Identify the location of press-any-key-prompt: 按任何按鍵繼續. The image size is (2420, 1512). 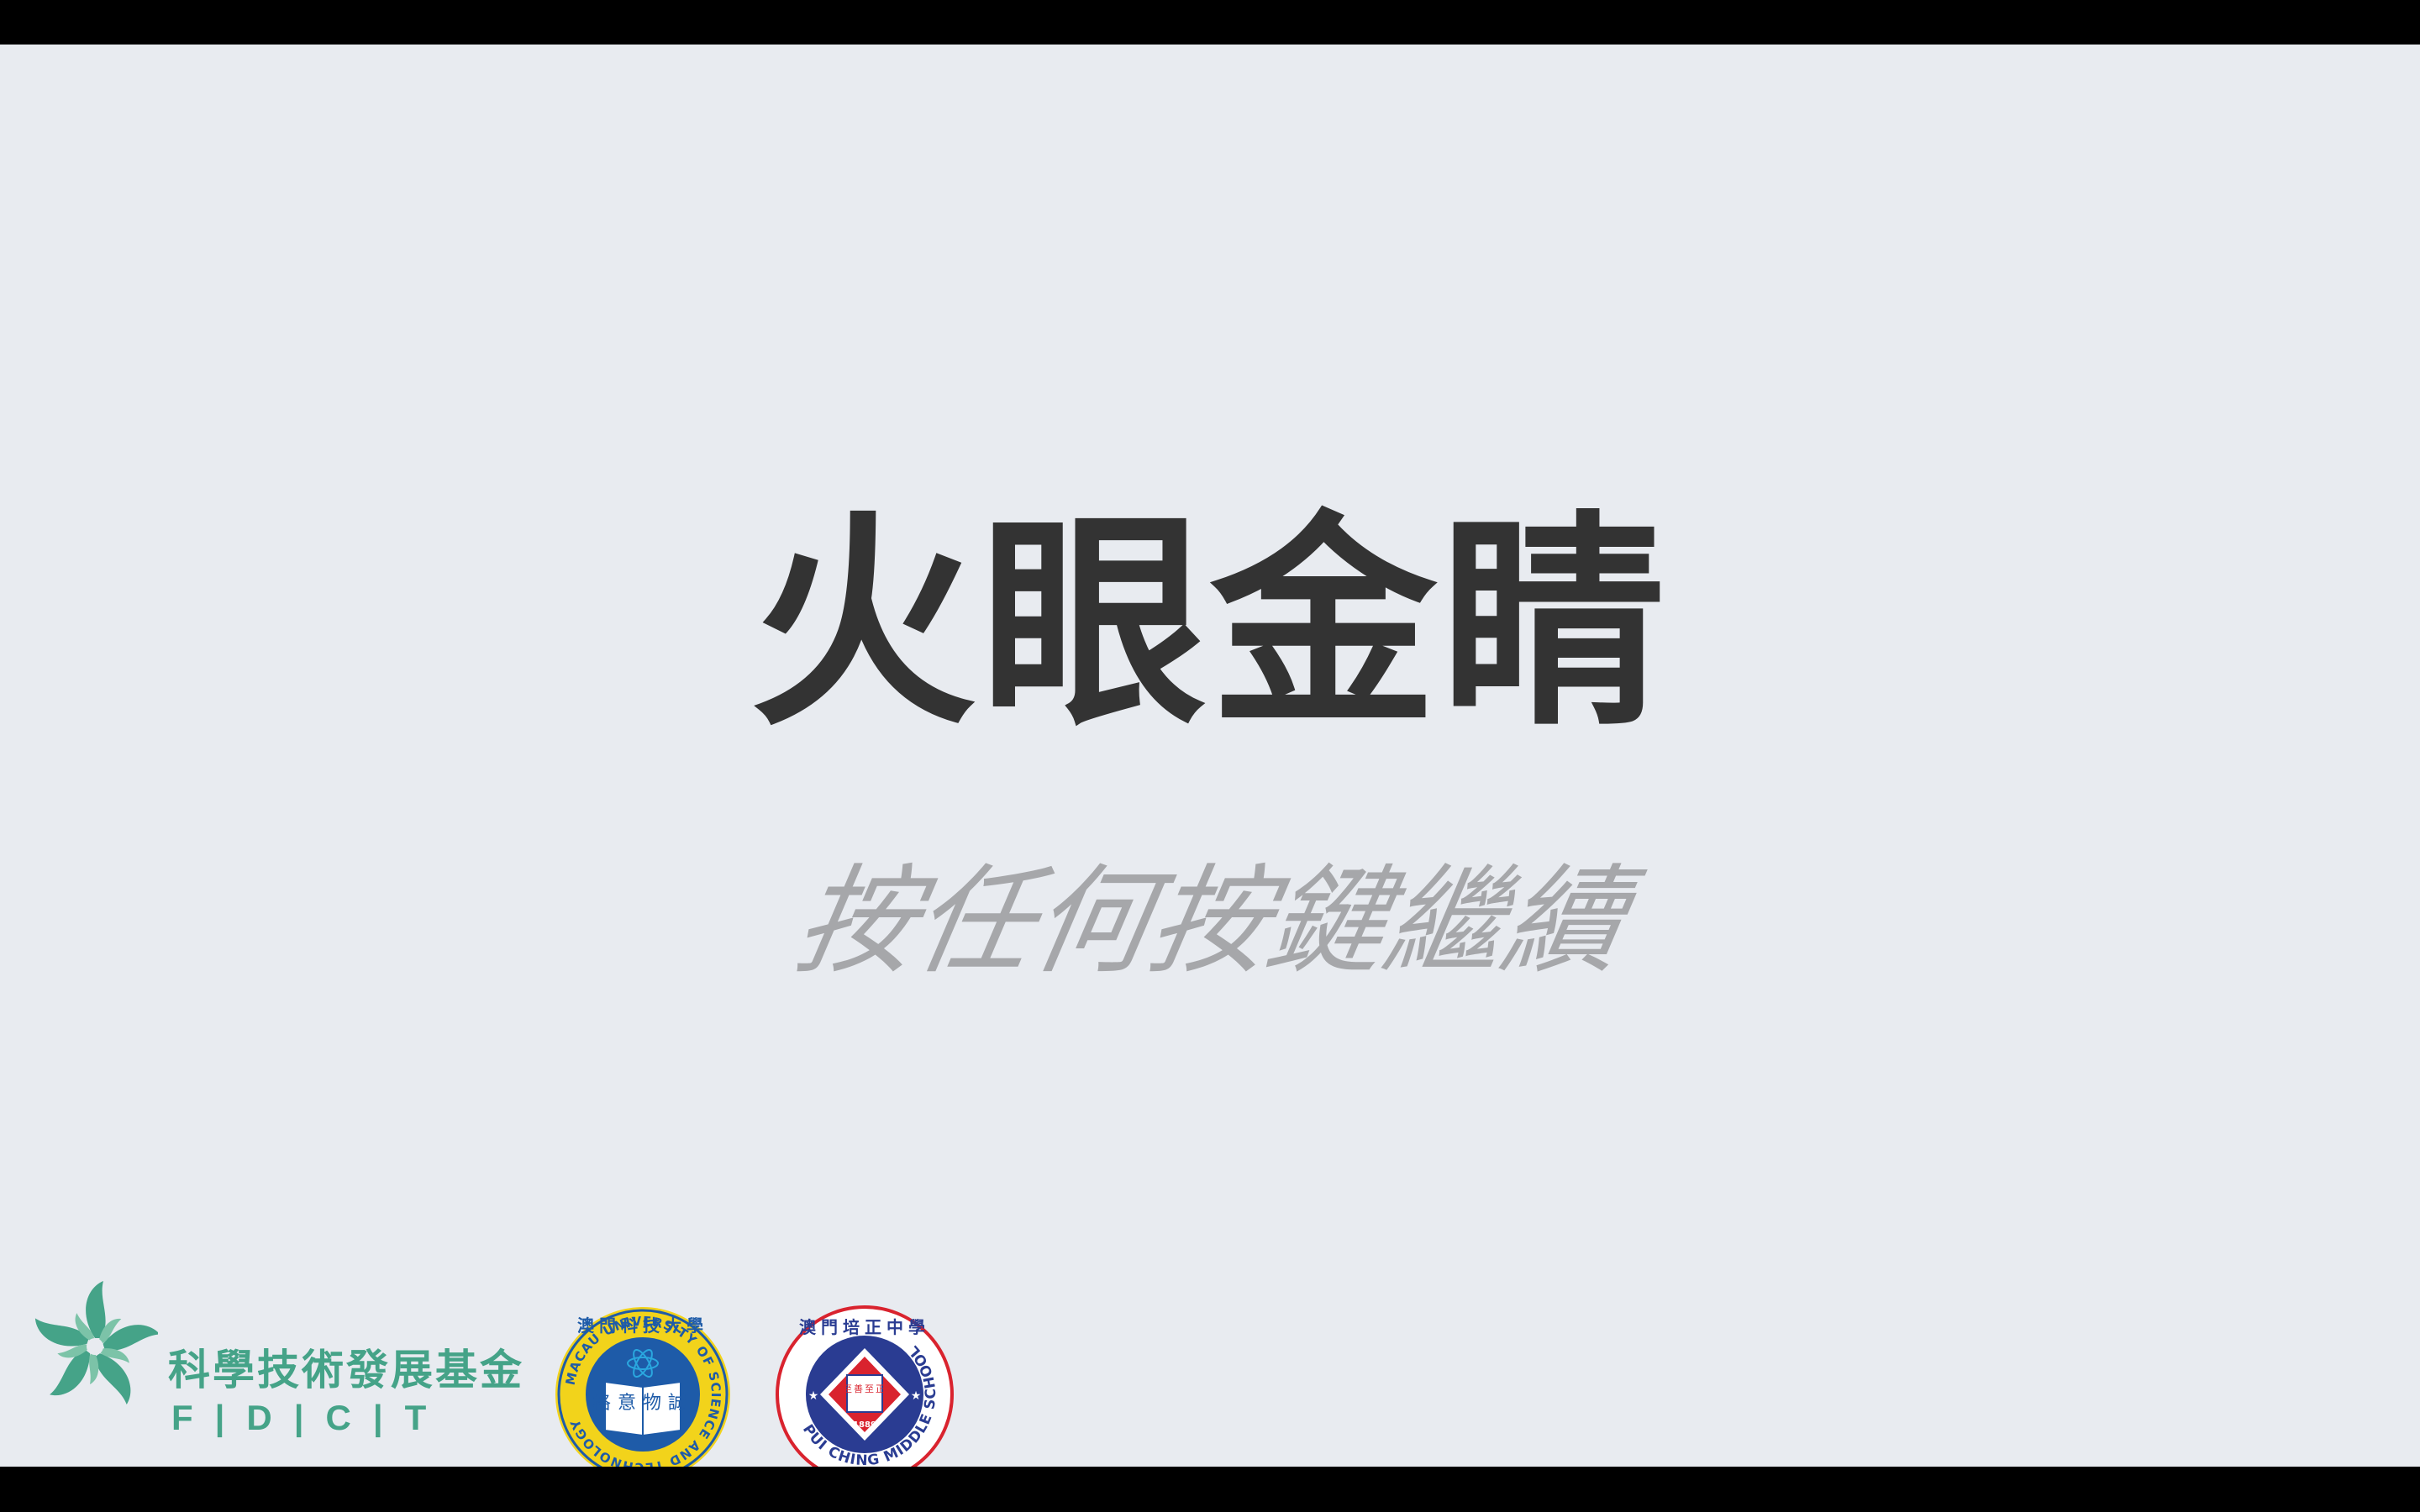
(1210, 921).